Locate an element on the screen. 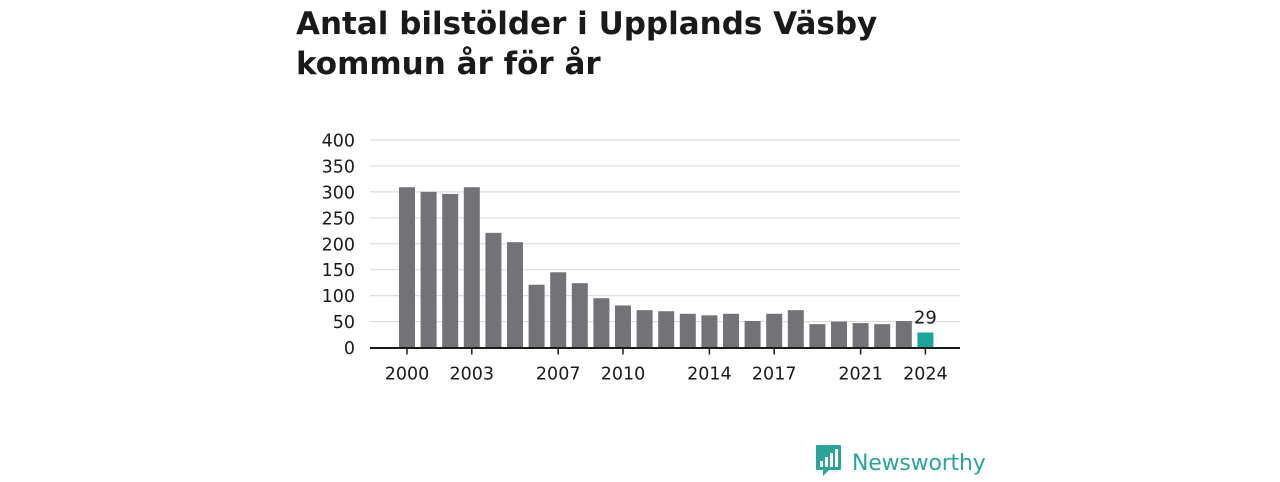  bar-2019 is located at coordinates (817, 336).